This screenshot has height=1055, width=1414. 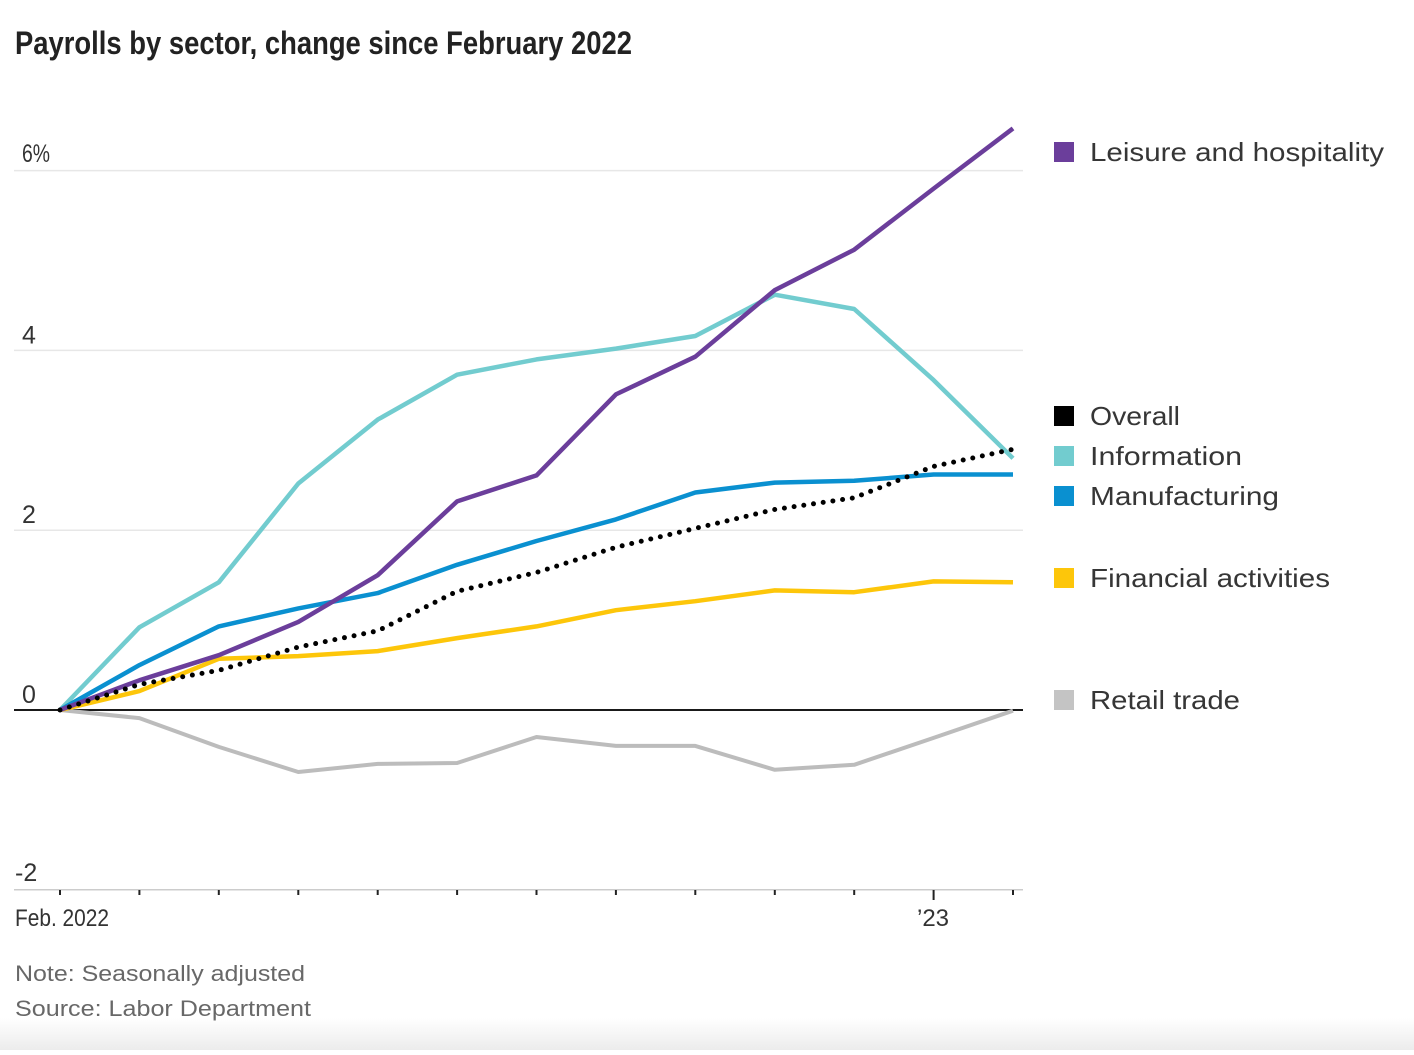 I want to click on svg-text: 2, so click(x=29, y=515).